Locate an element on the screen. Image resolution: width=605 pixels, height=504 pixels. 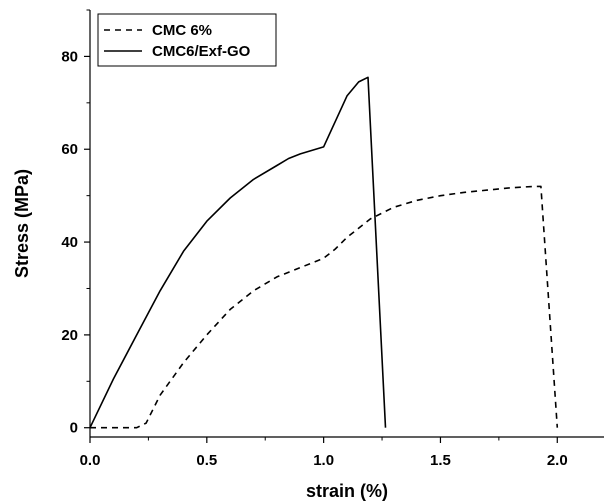
y-tick-label: 80 is located at coordinates (69, 56).